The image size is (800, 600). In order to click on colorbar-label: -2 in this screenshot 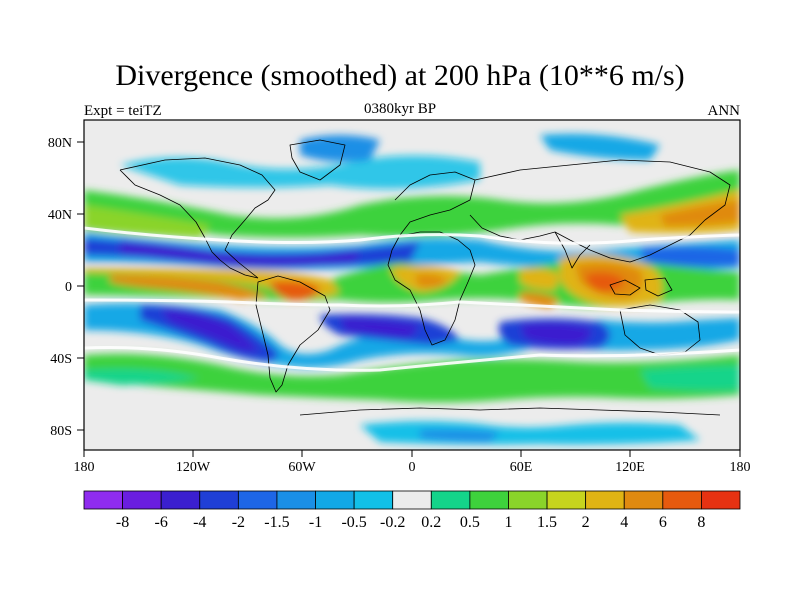, I will do `click(238, 522)`.